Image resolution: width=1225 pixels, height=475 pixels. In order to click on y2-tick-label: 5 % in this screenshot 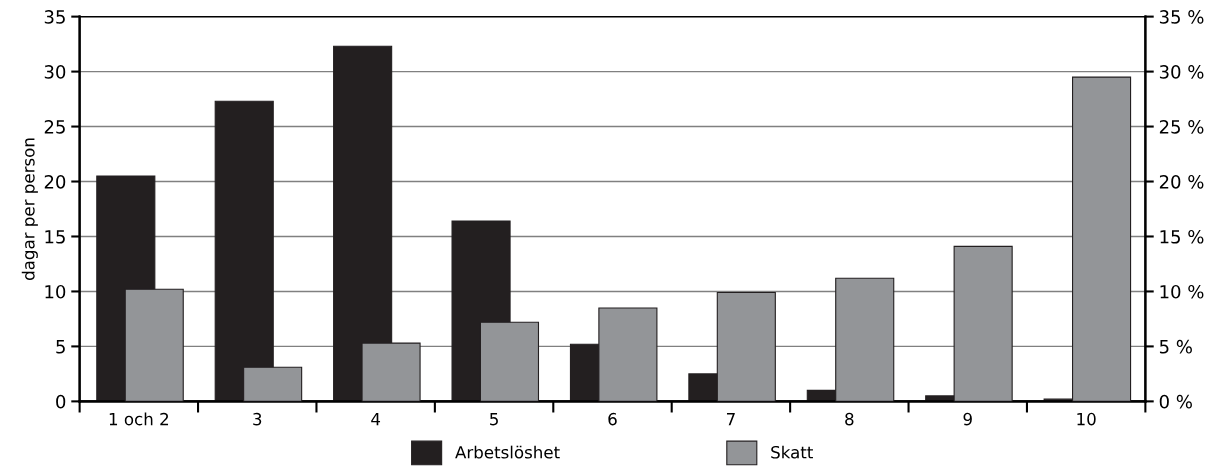, I will do `click(1175, 346)`.